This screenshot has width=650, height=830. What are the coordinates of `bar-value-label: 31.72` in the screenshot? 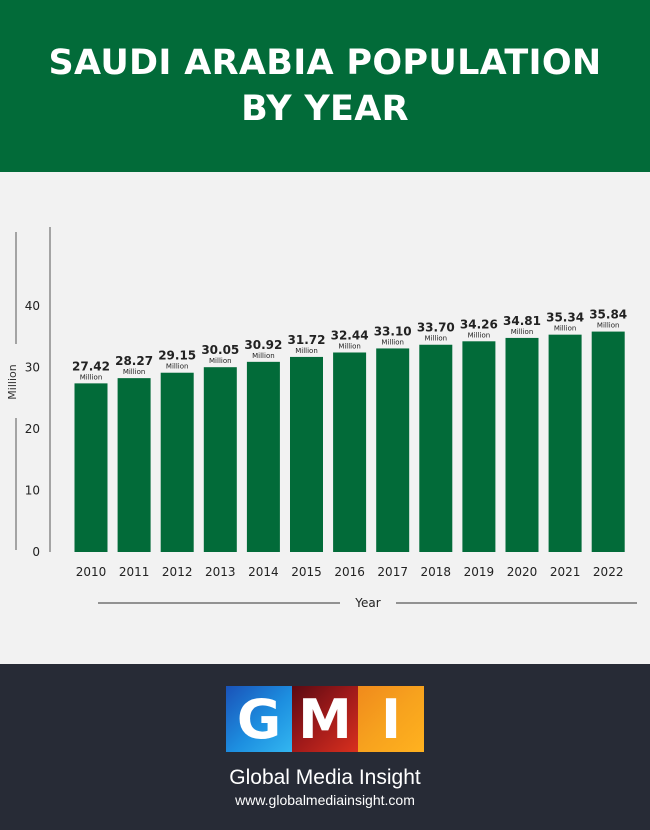 It's located at (307, 340).